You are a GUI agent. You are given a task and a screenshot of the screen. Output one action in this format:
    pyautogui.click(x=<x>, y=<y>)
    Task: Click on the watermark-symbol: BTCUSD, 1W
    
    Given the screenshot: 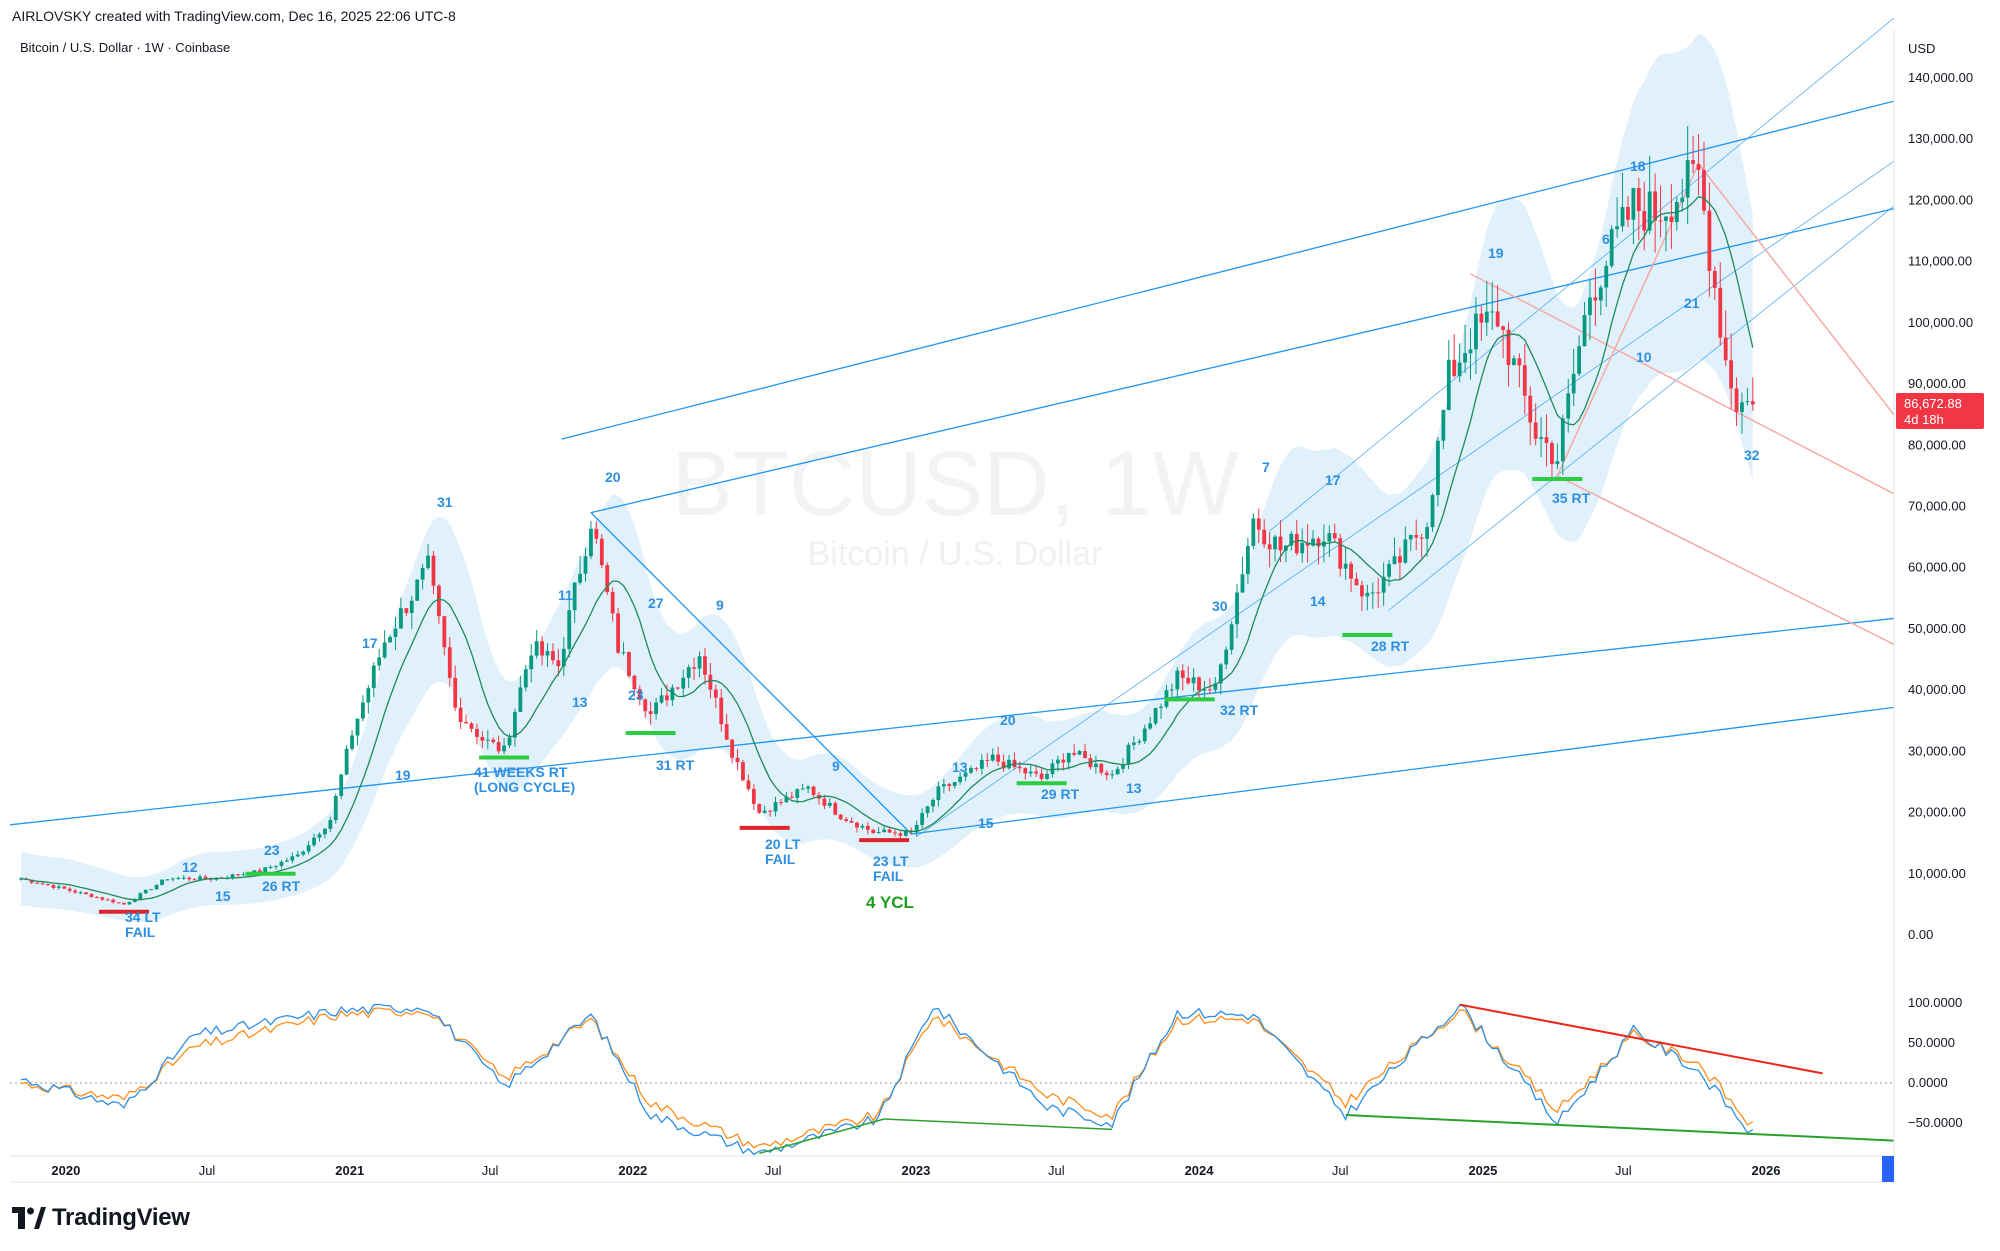 What is the action you would take?
    pyautogui.click(x=955, y=484)
    